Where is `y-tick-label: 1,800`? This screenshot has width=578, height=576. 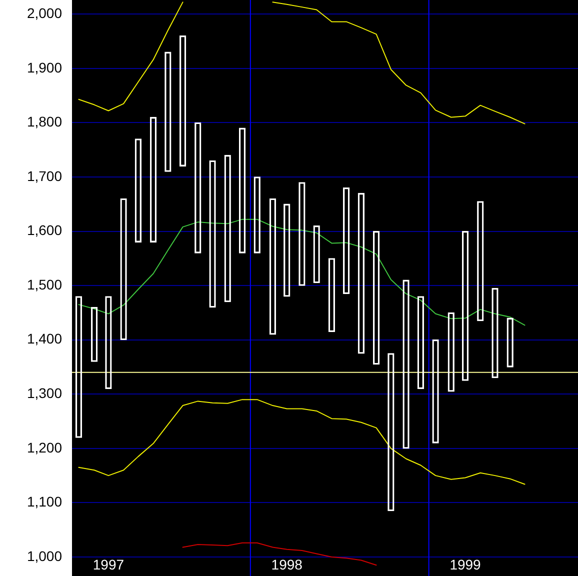
y-tick-label: 1,800 is located at coordinates (44, 122).